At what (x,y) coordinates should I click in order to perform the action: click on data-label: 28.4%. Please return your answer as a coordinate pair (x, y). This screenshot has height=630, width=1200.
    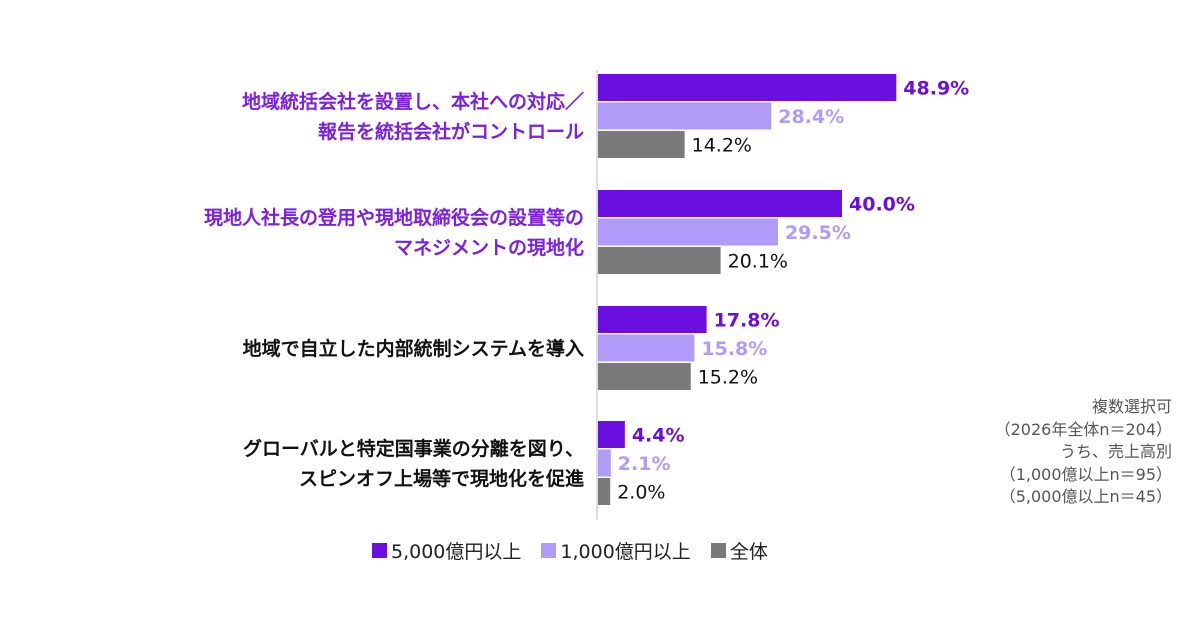
    Looking at the image, I should click on (811, 117).